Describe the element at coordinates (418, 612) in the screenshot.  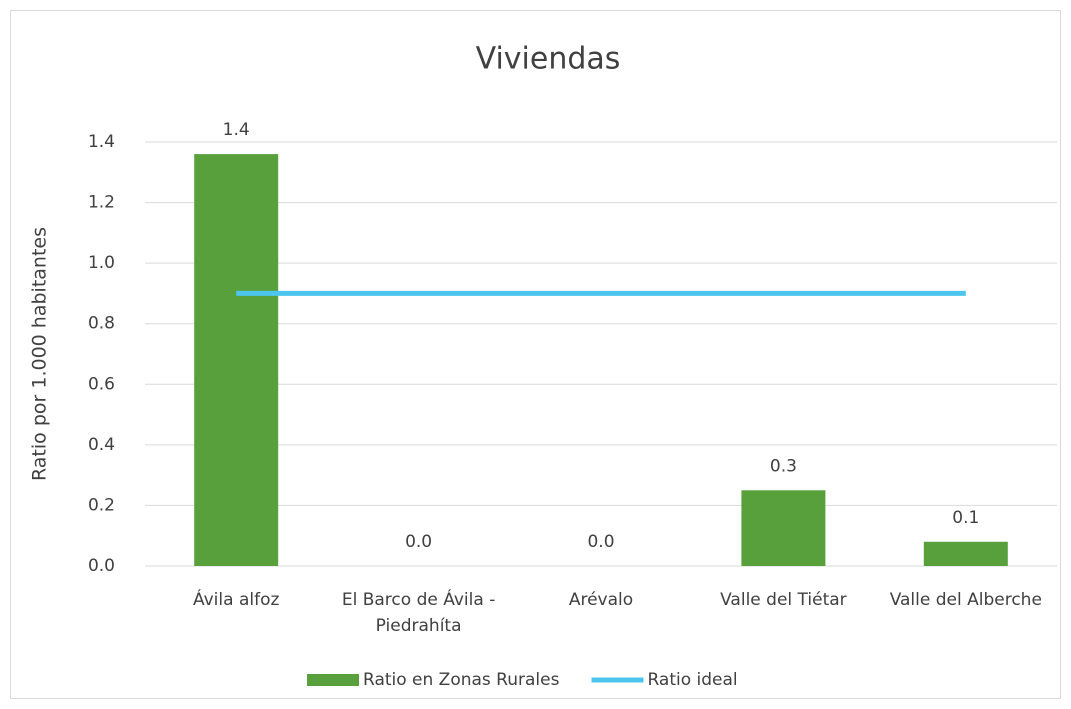
I see `x-tick-label: El Barco de Ávila -Piedrahíta` at that location.